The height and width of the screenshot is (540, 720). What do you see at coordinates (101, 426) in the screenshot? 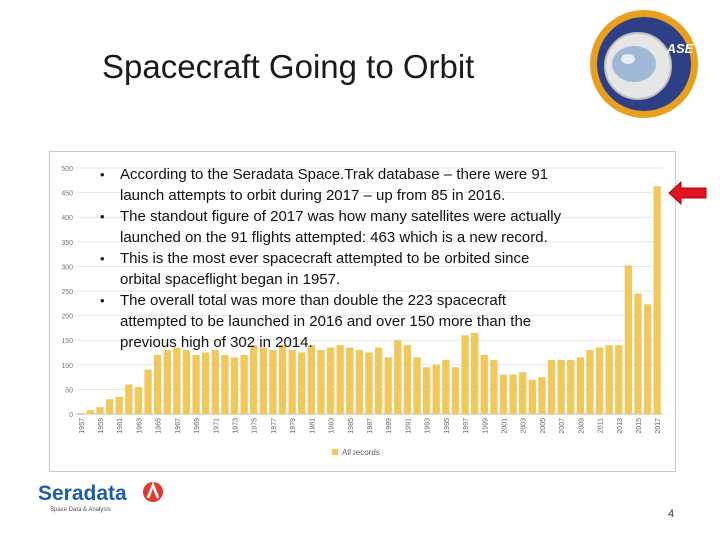
I see `x-tick-label: 1959` at bounding box center [101, 426].